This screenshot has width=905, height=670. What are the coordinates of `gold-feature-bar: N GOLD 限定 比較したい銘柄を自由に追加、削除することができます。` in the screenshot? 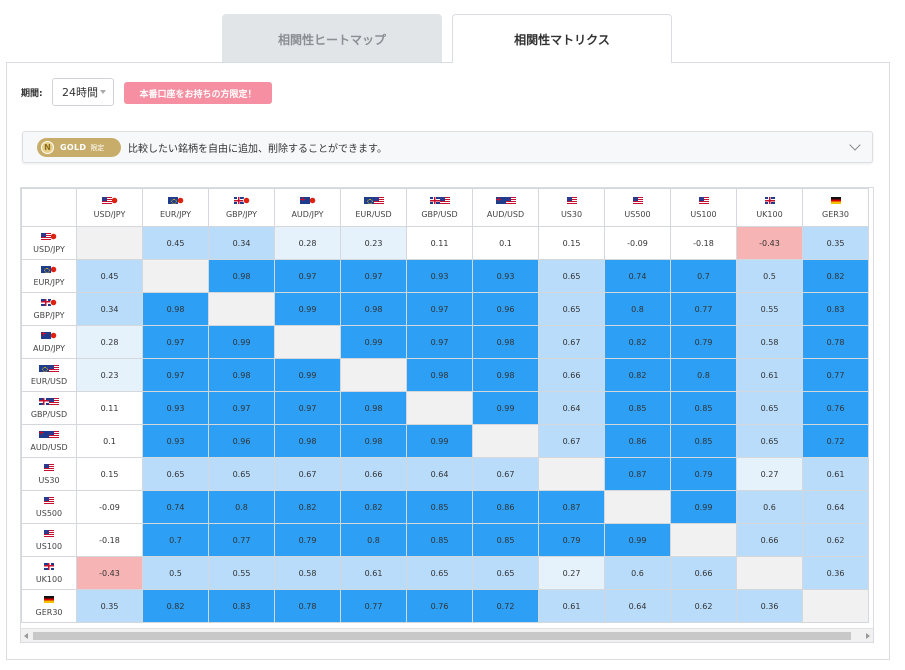 It's located at (447, 147).